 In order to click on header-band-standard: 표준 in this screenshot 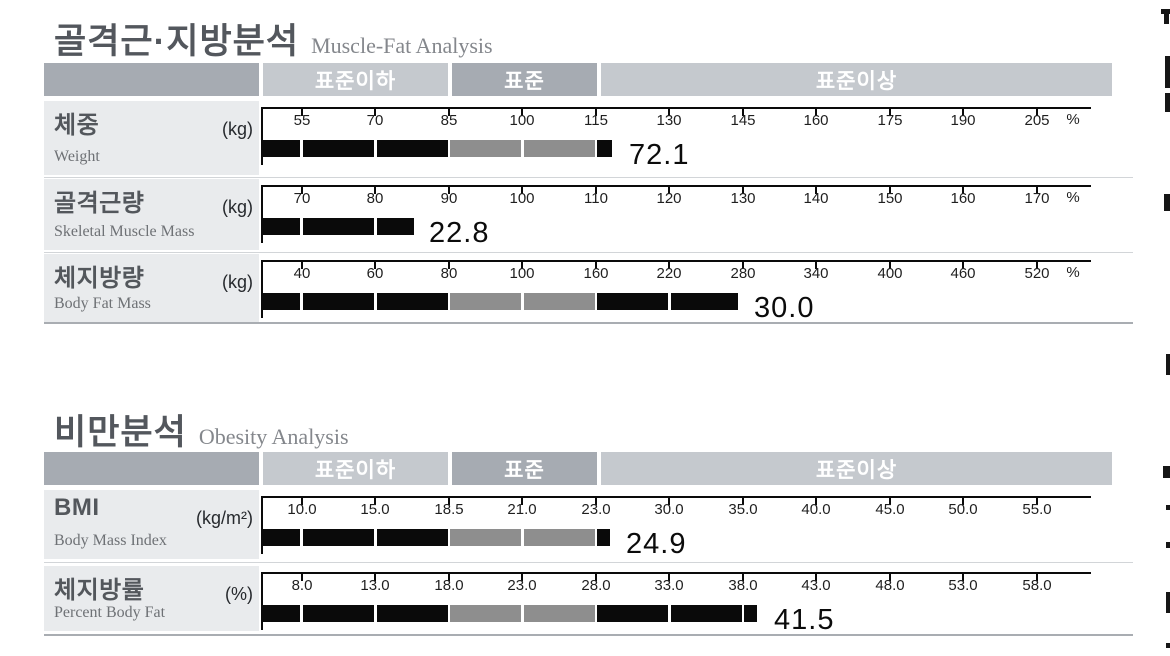, I will do `click(524, 79)`.